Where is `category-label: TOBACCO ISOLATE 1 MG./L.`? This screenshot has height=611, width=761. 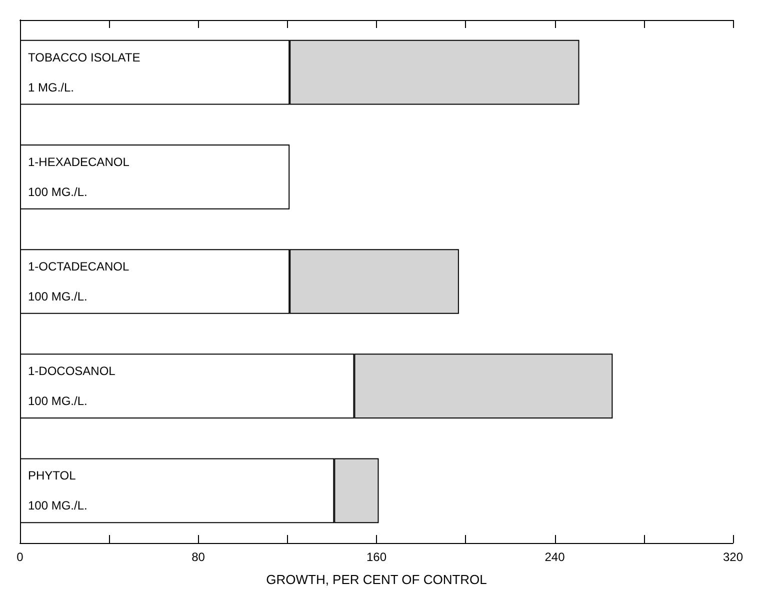 category-label: TOBACCO ISOLATE 1 MG./L. is located at coordinates (84, 72).